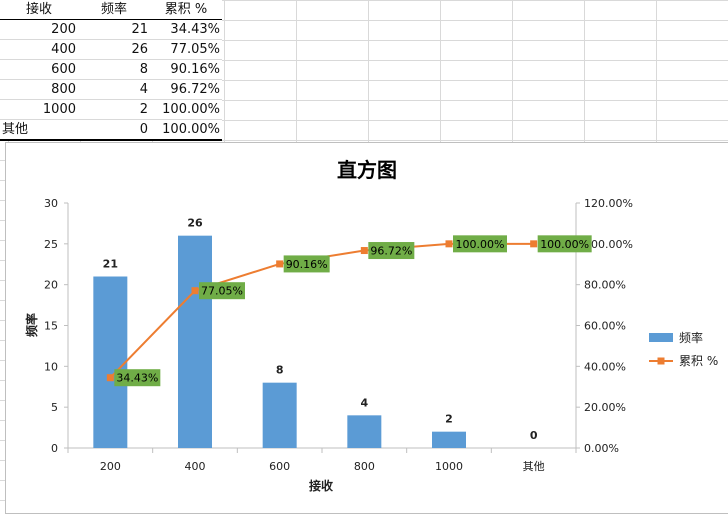  I want to click on bar-value-label: 2, so click(449, 419).